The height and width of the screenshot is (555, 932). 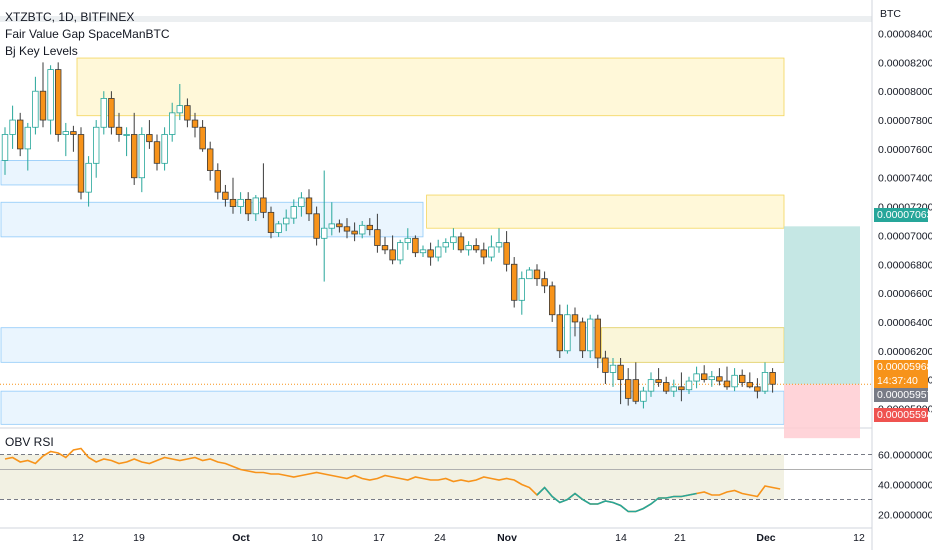 I want to click on time-tick-label: 21, so click(x=680, y=538).